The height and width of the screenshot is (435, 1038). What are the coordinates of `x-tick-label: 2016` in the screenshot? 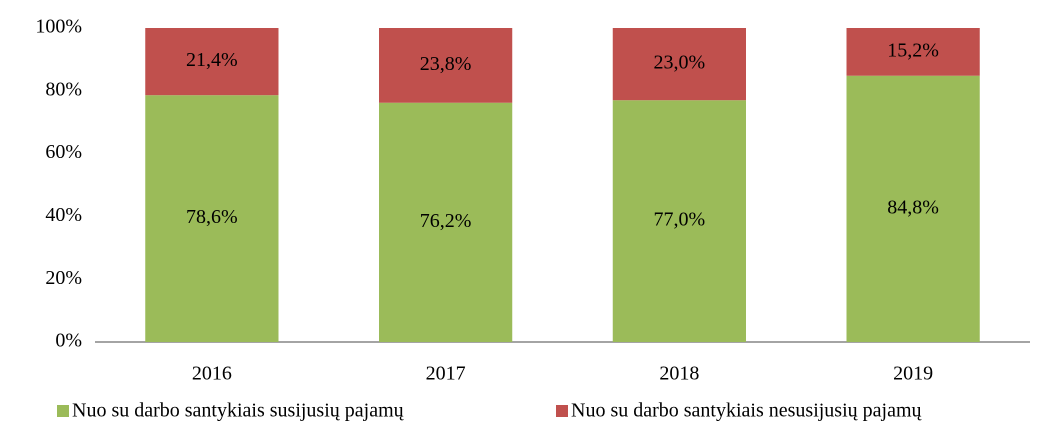 It's located at (212, 374).